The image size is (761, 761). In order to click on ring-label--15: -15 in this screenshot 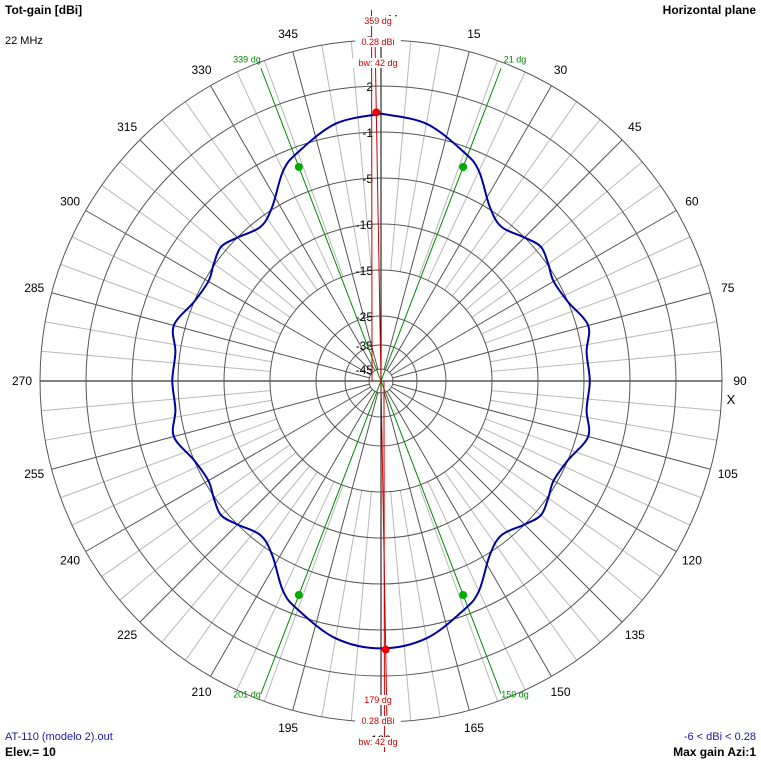, I will do `click(365, 271)`.